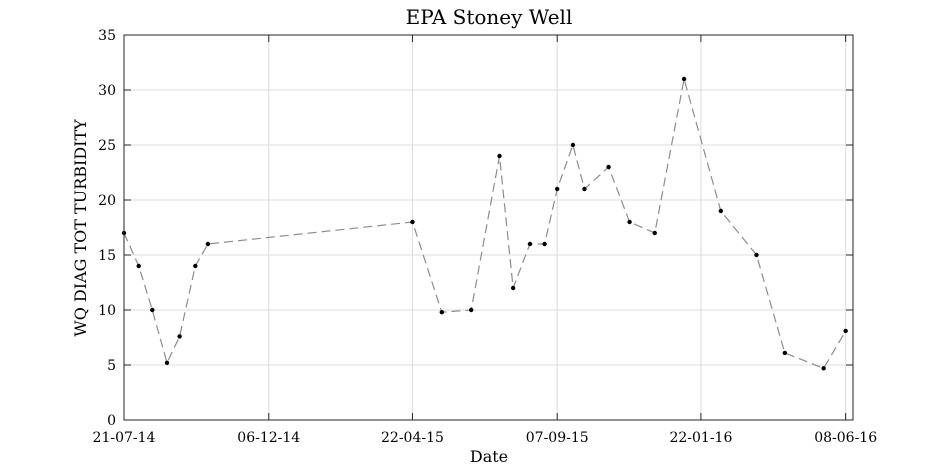 The image size is (945, 472). Describe the element at coordinates (124, 438) in the screenshot. I see `x-tick-label: 21-07-14` at that location.